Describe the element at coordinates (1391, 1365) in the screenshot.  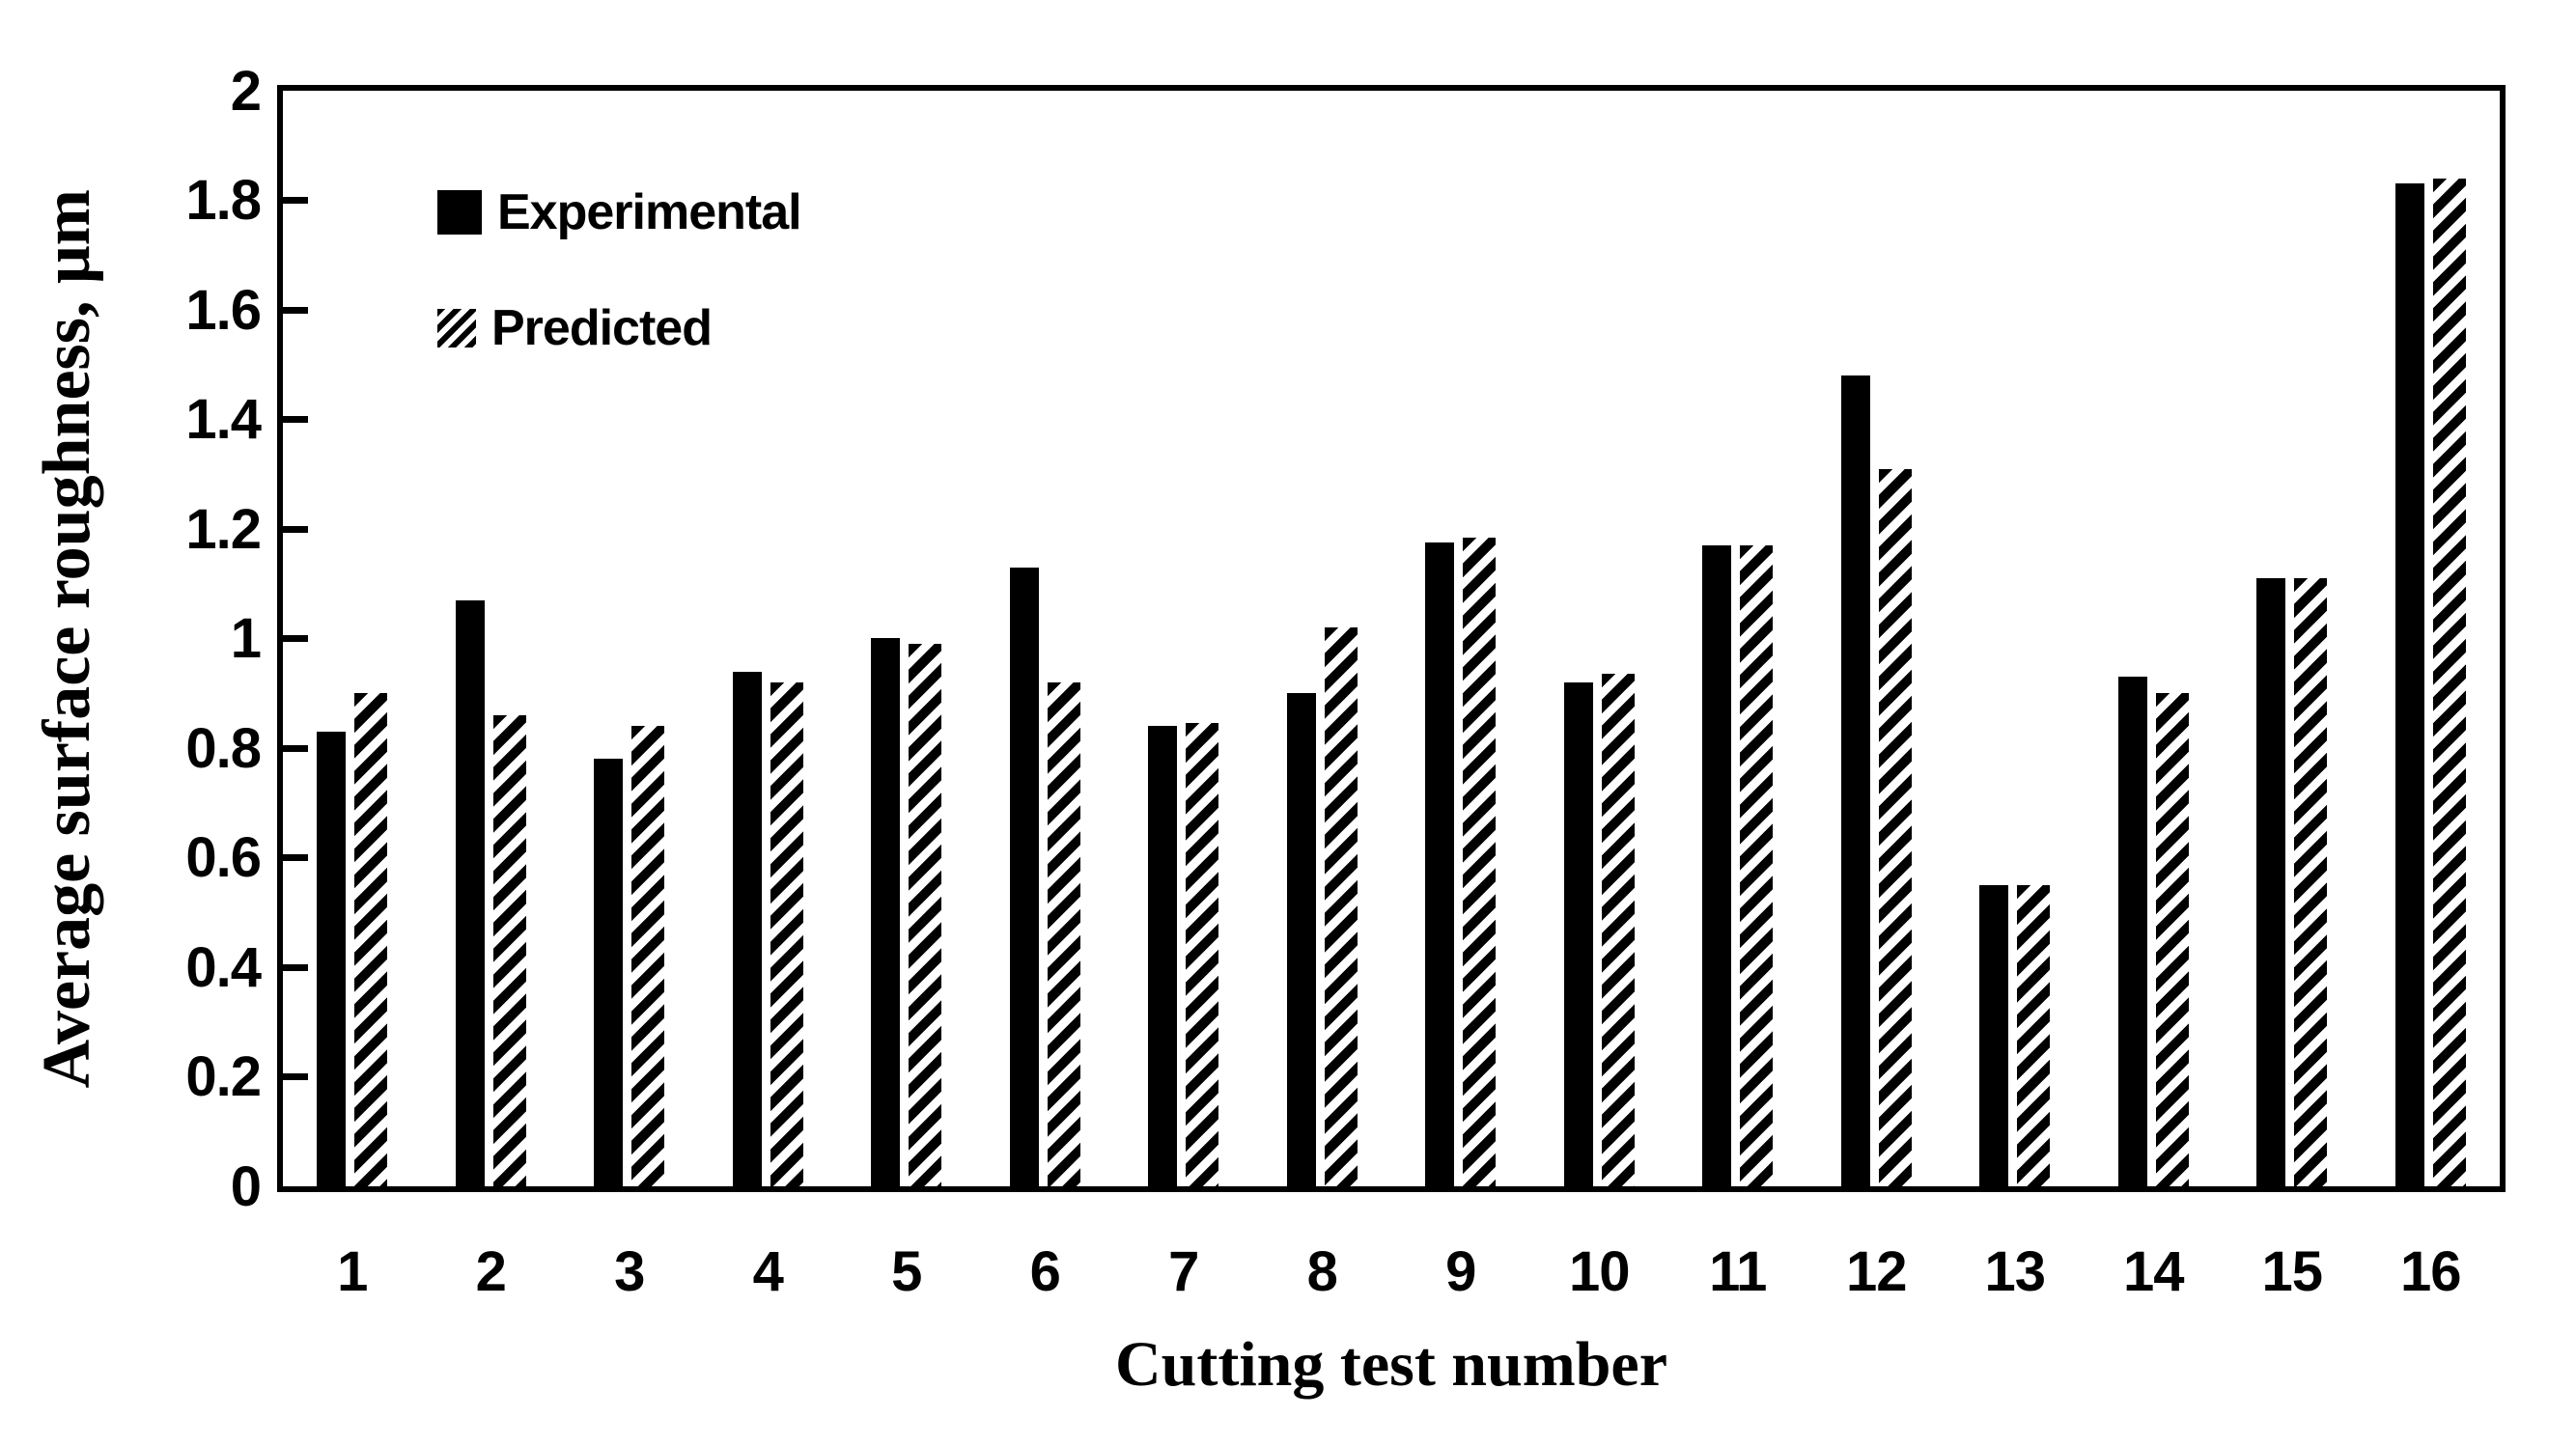
I see `x-axis-title: Cutting test number` at that location.